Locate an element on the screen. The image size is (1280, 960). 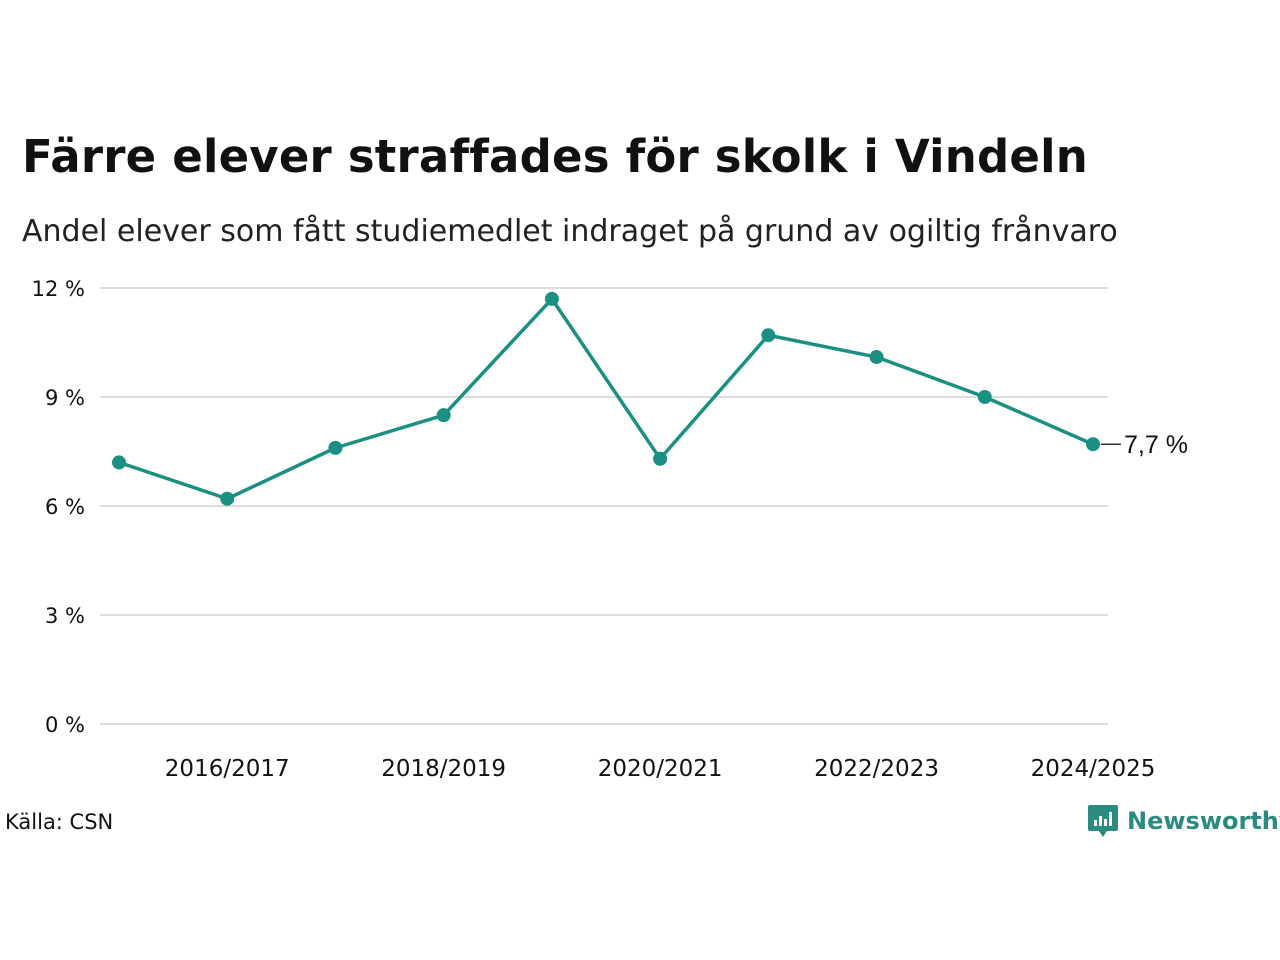
y-tick-label: 0 % is located at coordinates (65, 725).